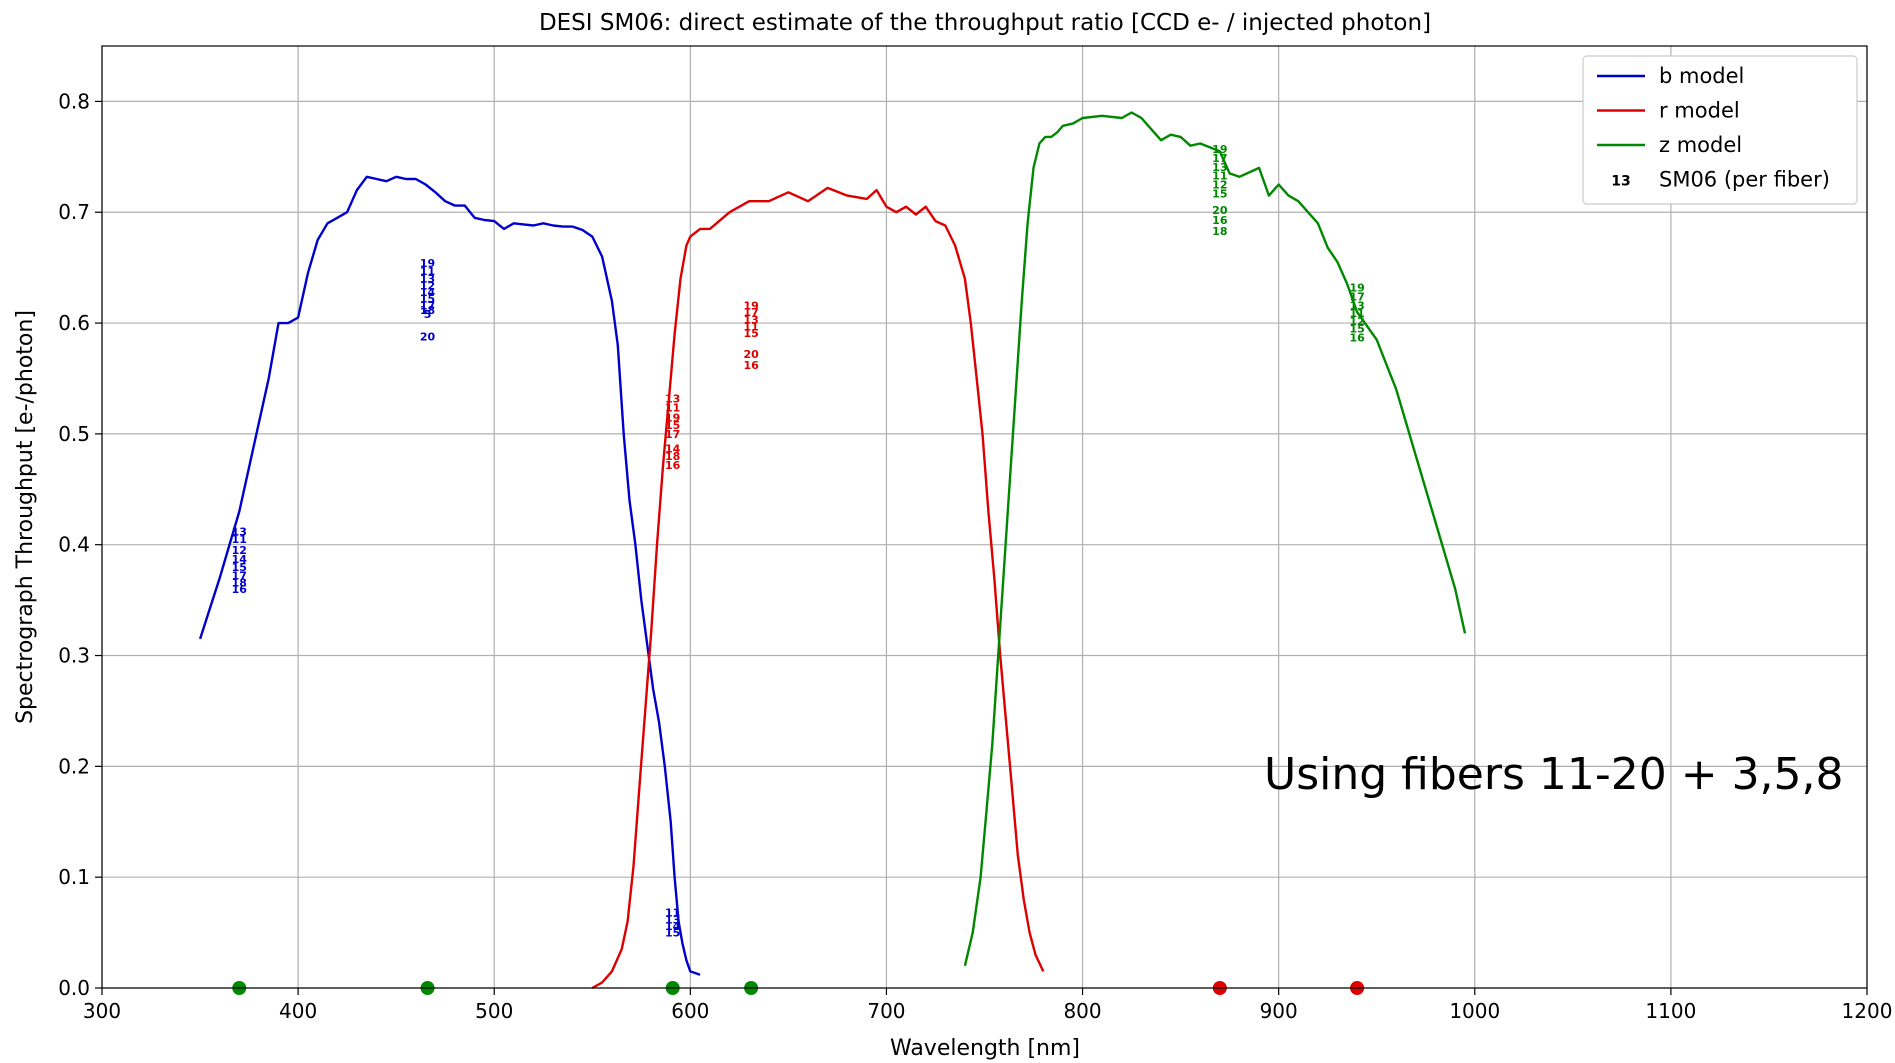 This screenshot has height=1063, width=1895. What do you see at coordinates (74, 323) in the screenshot?
I see `y-tick-label: 0.6` at bounding box center [74, 323].